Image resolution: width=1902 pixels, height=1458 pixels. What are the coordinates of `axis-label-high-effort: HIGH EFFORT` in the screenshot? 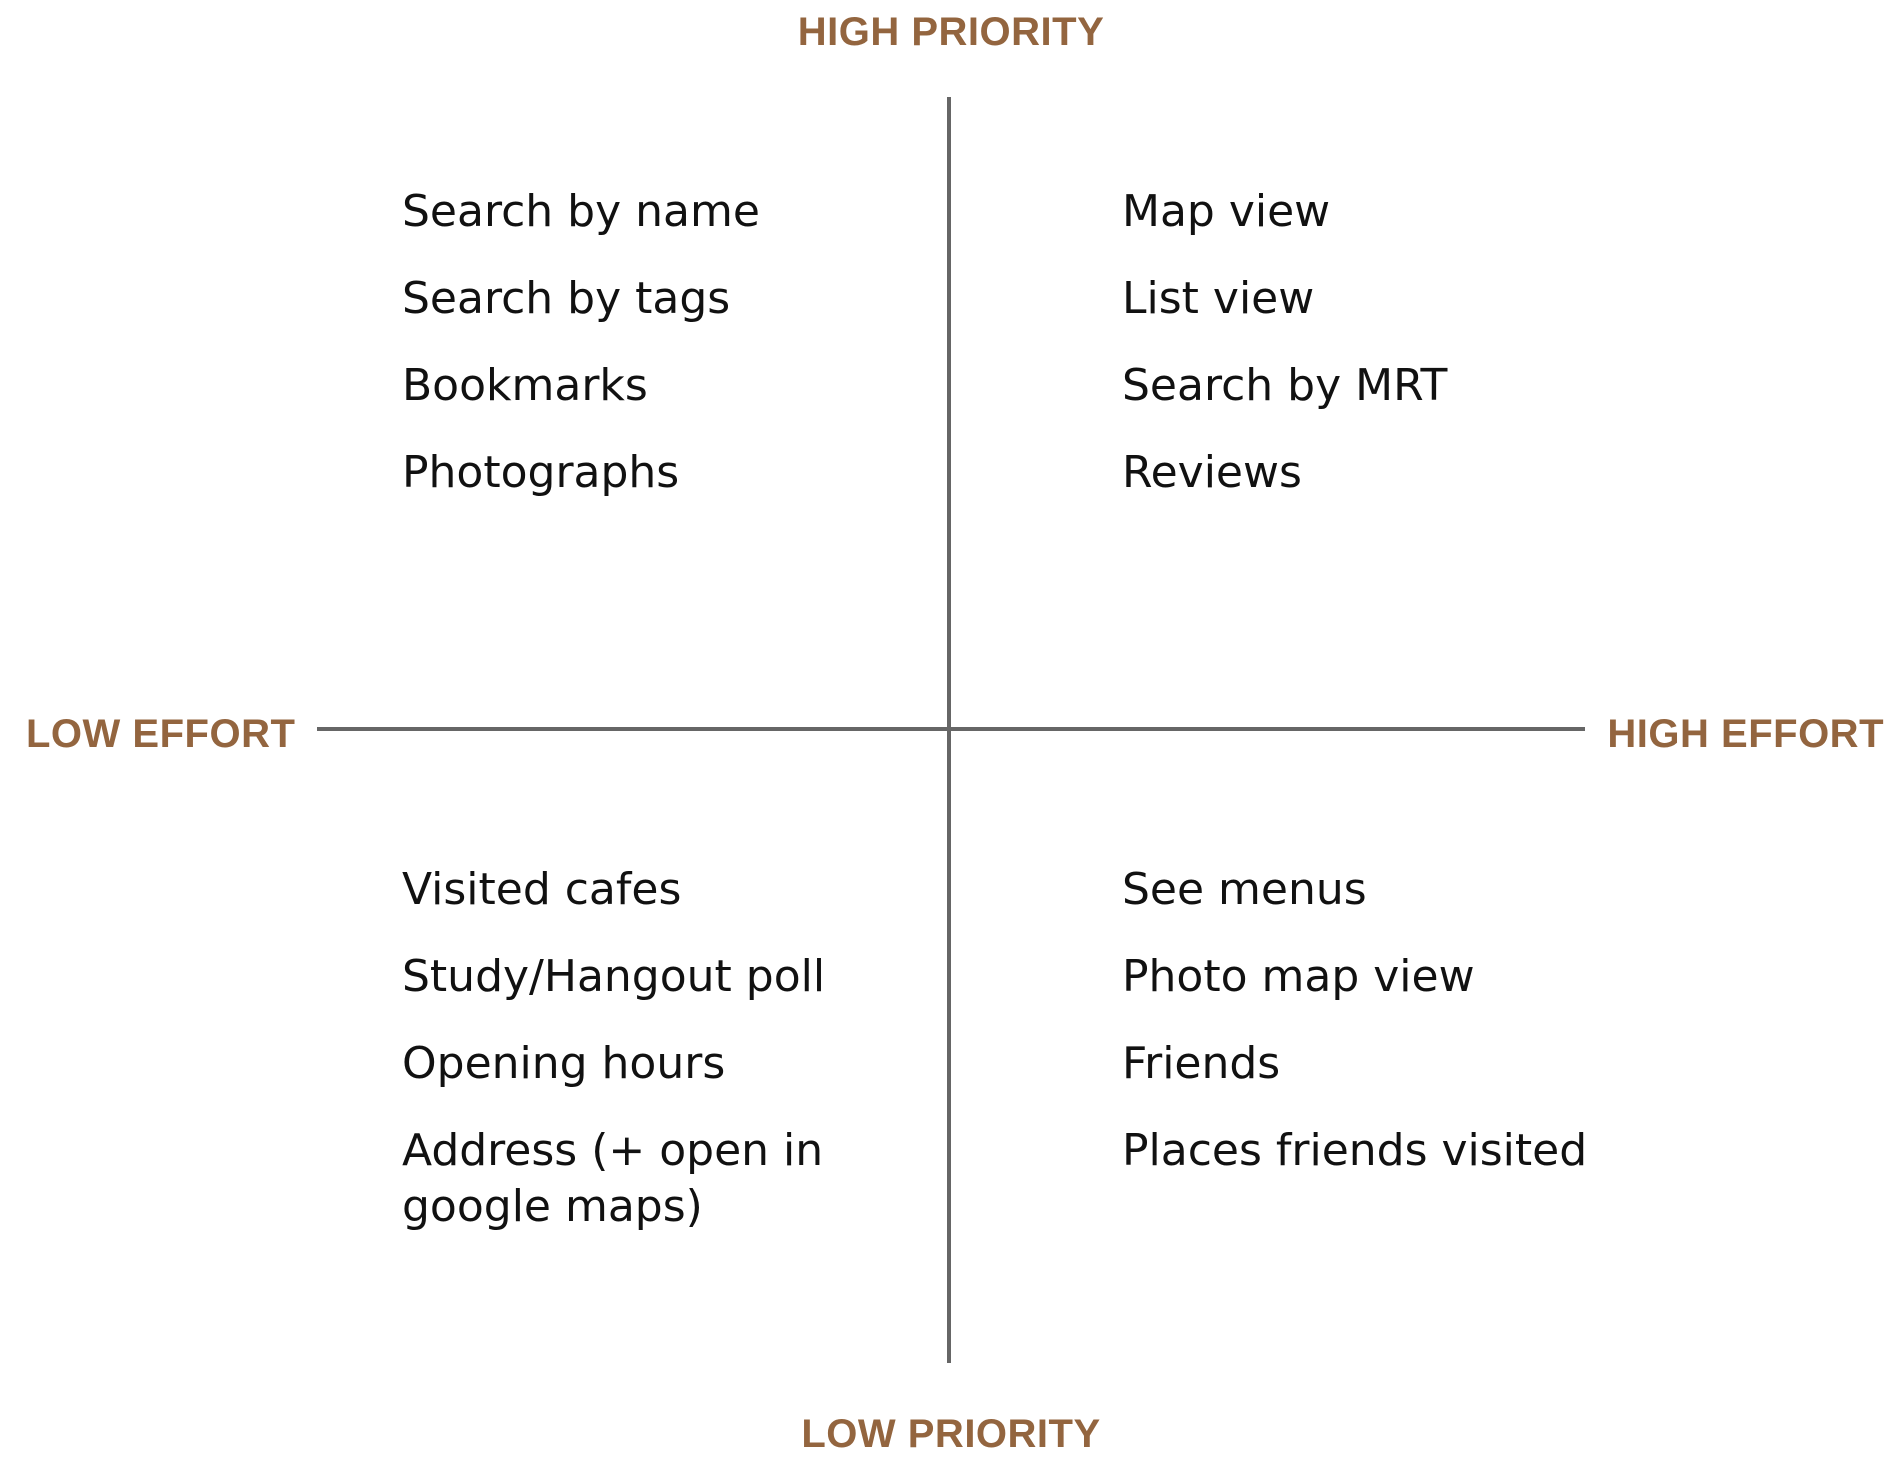 It's located at (1745, 734).